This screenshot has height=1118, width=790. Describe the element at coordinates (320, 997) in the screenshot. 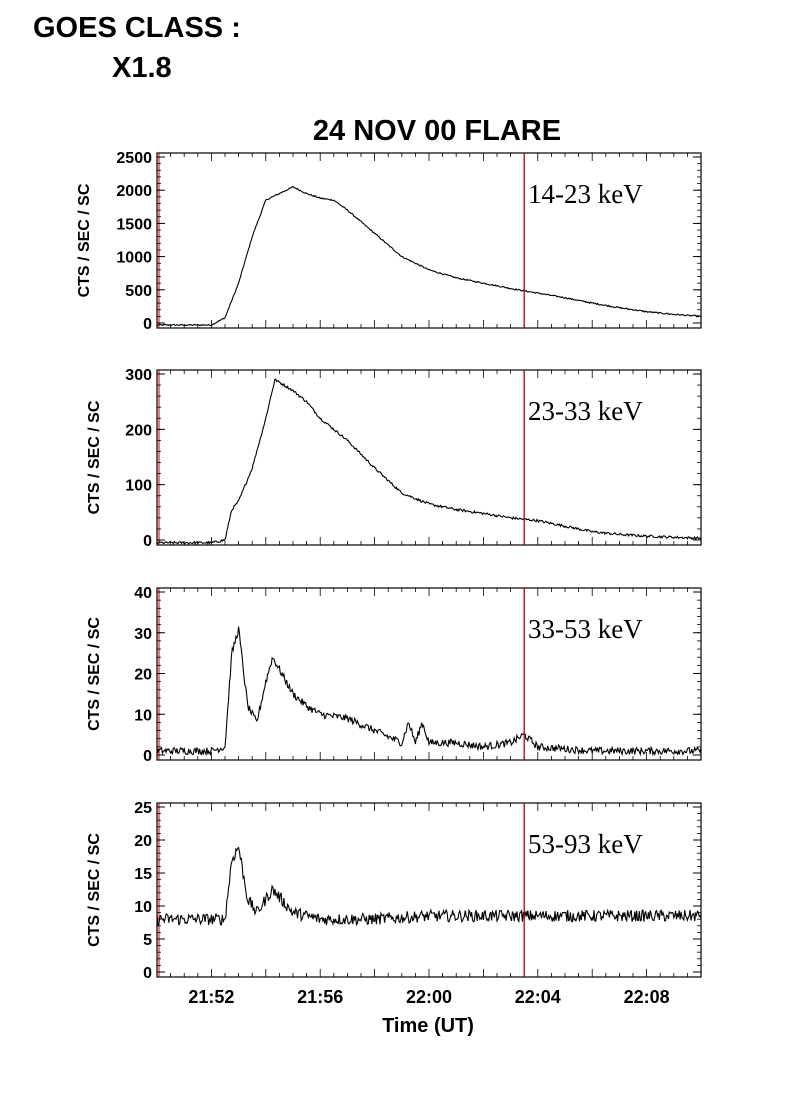

I see `x-tick-label: 21:56` at that location.